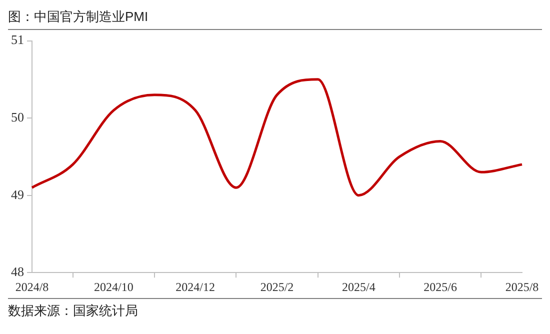 The image size is (550, 334). I want to click on y-tick-label: 49, so click(17, 194).